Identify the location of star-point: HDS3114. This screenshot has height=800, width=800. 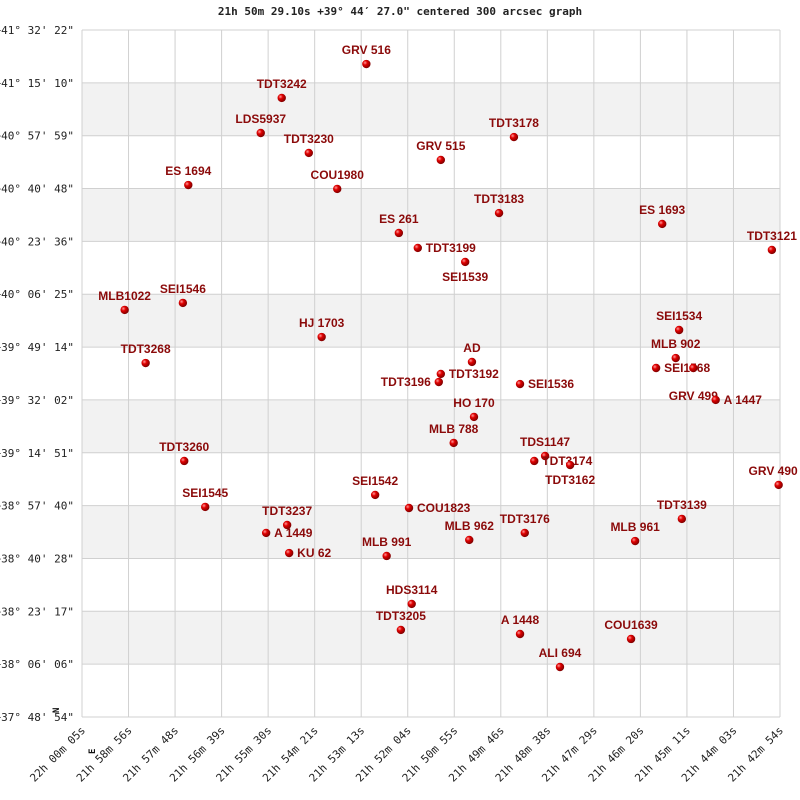
(412, 596).